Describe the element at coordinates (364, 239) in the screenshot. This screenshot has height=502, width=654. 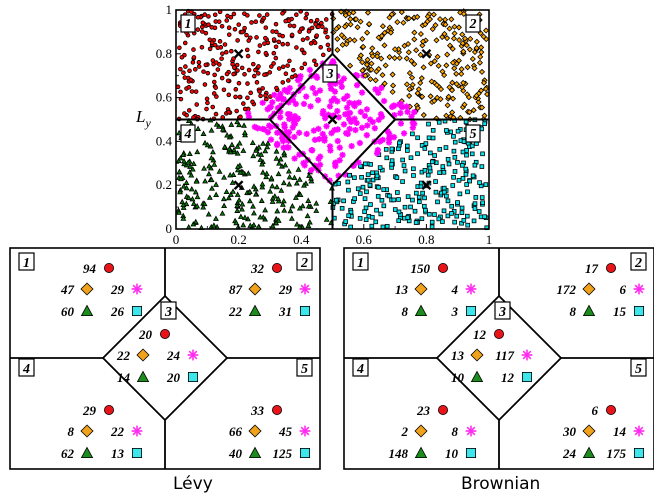
I see `x-tick-label: 0.6` at that location.